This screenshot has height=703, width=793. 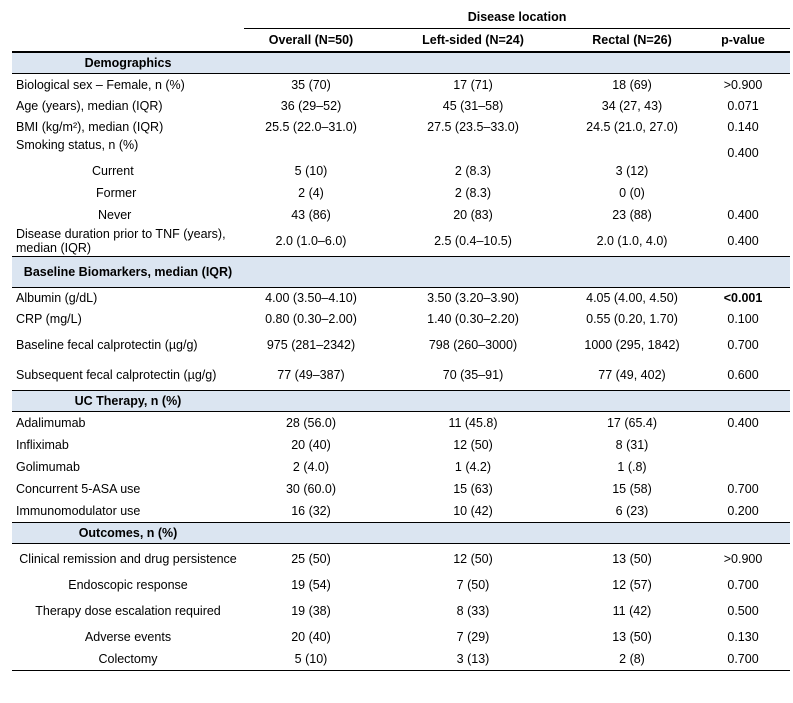 What do you see at coordinates (473, 345) in the screenshot?
I see `cell-left: 798 (260–3000)` at bounding box center [473, 345].